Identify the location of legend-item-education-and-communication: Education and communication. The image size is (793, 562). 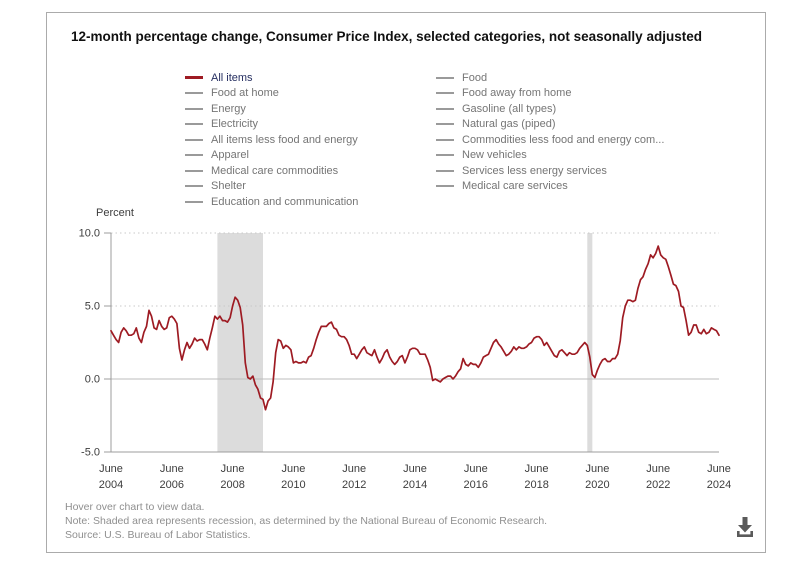
(271, 202).